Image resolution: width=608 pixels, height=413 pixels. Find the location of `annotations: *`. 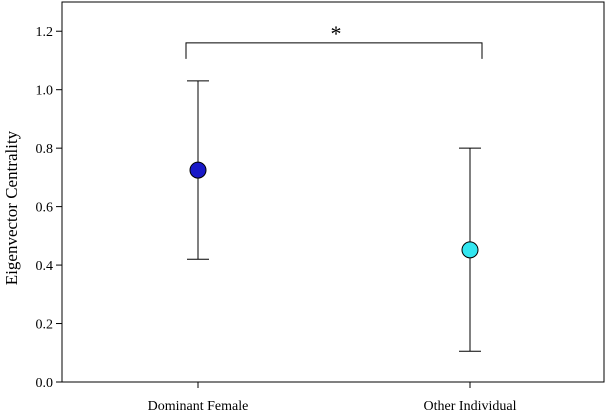

annotations: * is located at coordinates (334, 40).